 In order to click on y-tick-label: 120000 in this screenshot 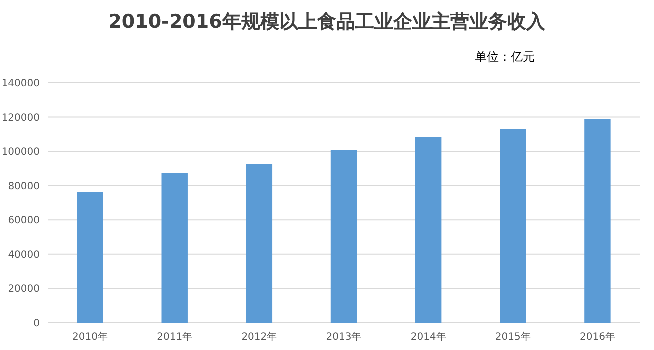, I will do `click(21, 118)`.